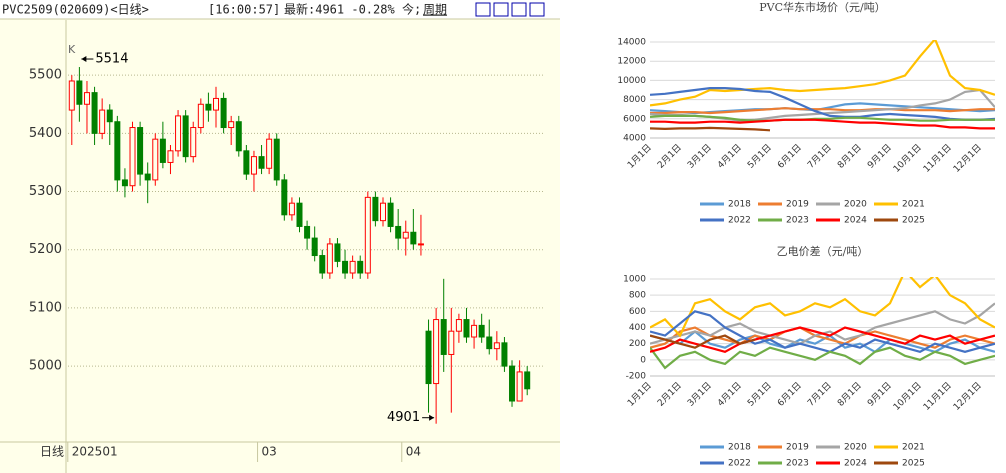  Describe the element at coordinates (45, 307) in the screenshot. I see `y-tick-label: 5100` at that location.